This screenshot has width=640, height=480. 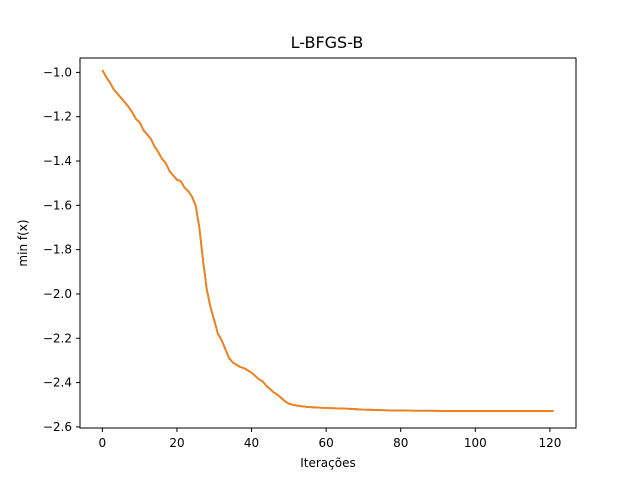 What do you see at coordinates (176, 443) in the screenshot?
I see `x-tick-label: 20` at bounding box center [176, 443].